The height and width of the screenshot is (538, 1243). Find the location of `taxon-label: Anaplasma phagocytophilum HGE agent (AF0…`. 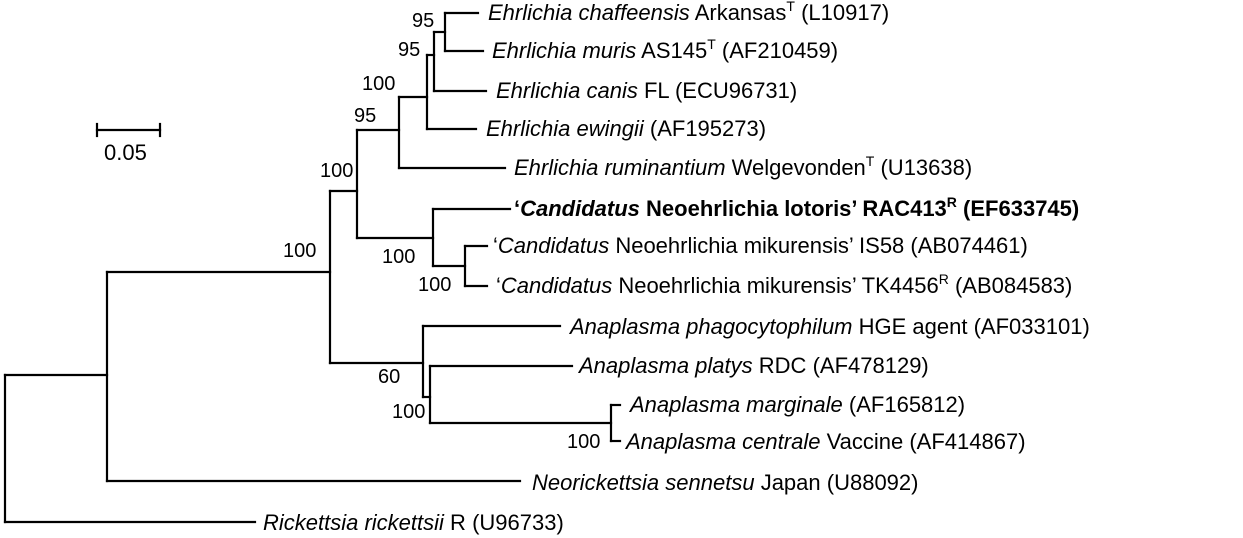

taxon-label: Anaplasma phagocytophilum HGE agent (AF0… is located at coordinates (829, 326).